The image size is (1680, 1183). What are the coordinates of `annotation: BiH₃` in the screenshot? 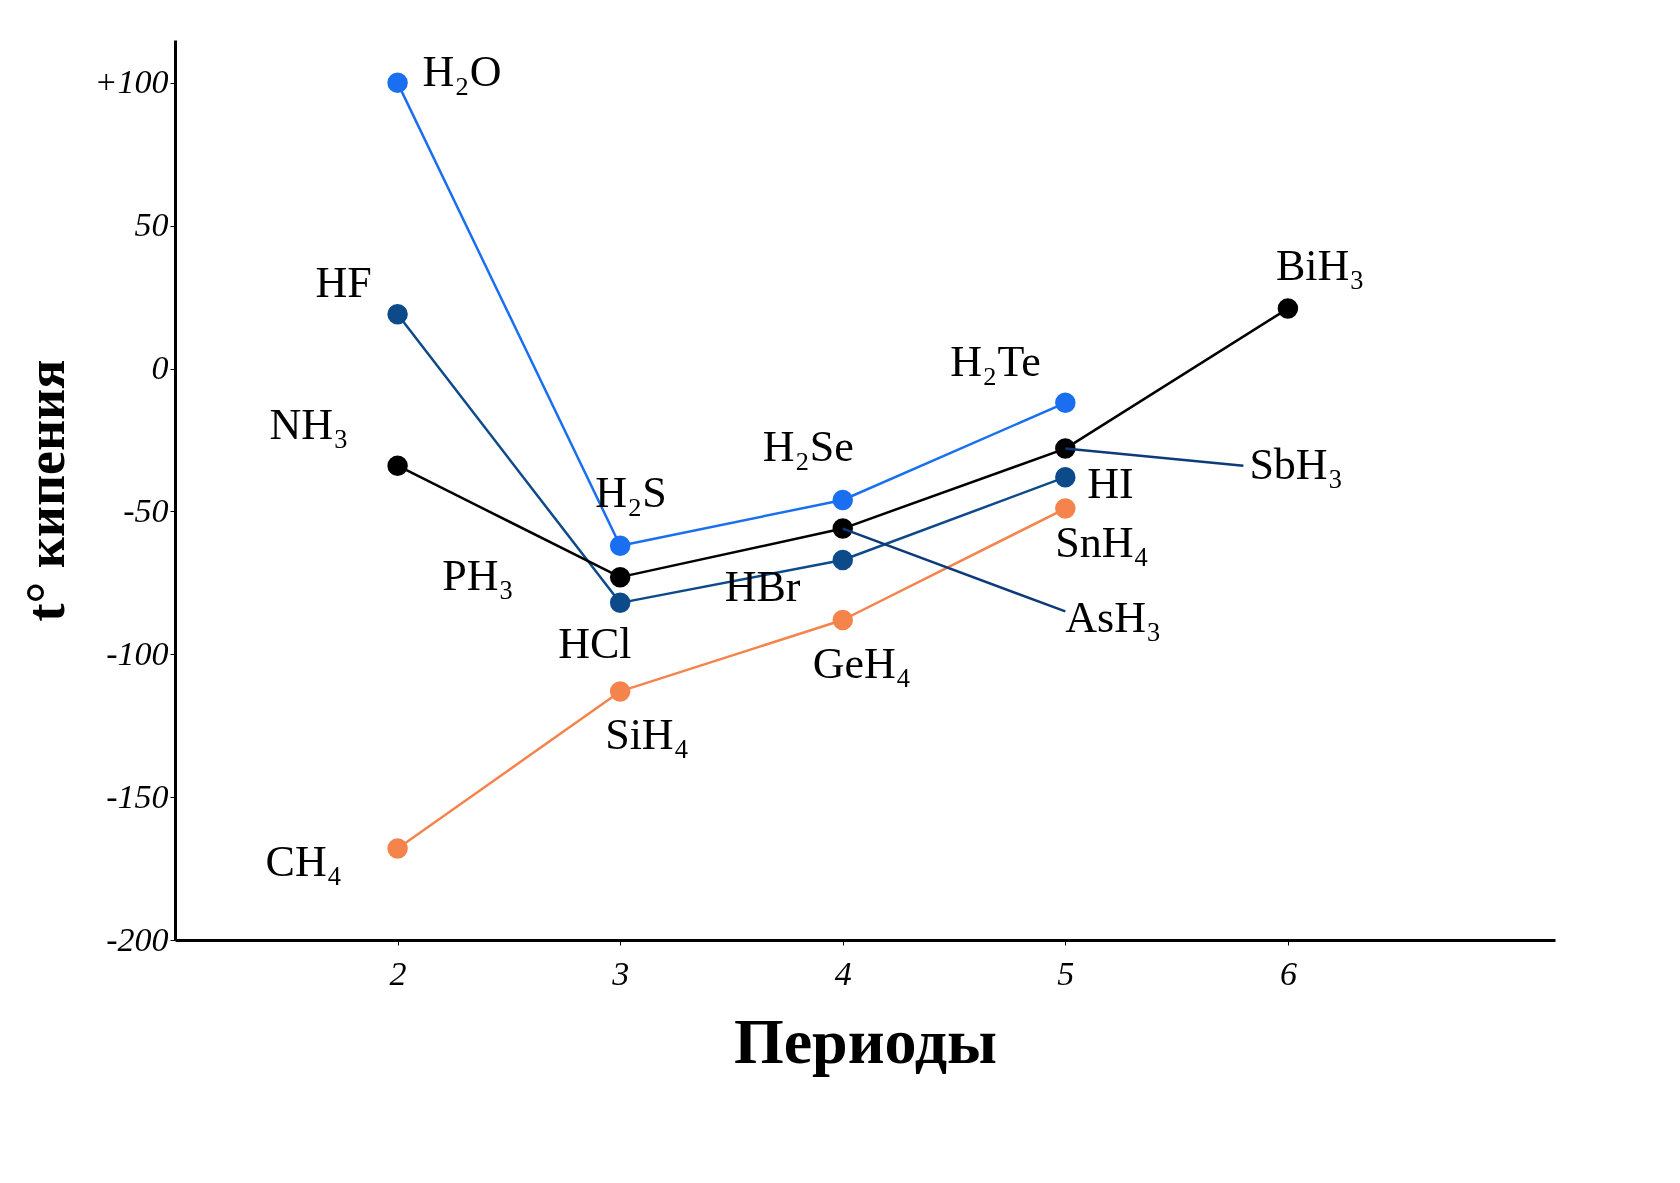 It's located at (1320, 265).